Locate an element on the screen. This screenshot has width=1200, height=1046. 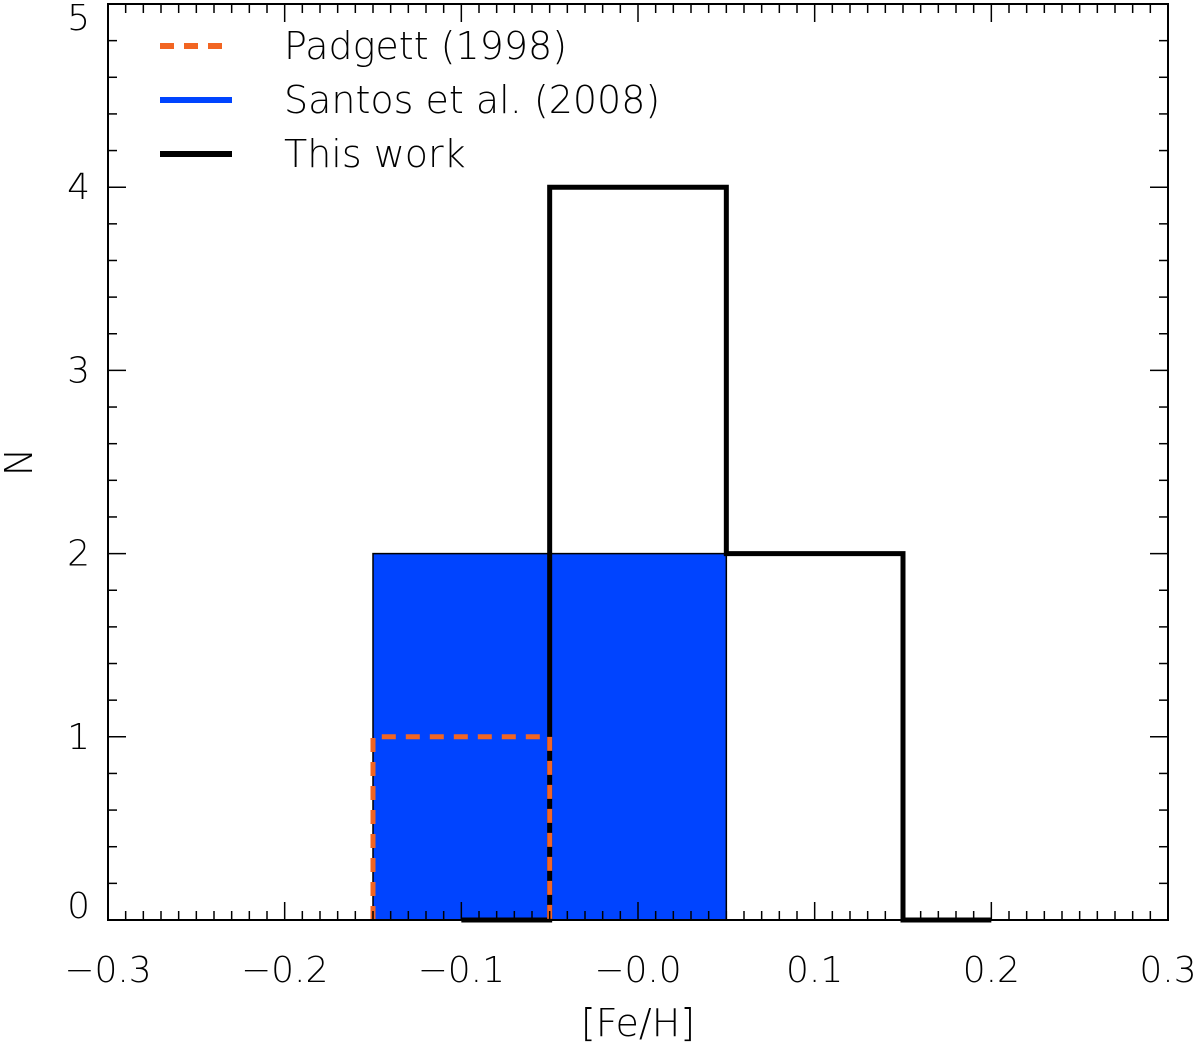
x-tick-label: 0.2 is located at coordinates (991, 970).